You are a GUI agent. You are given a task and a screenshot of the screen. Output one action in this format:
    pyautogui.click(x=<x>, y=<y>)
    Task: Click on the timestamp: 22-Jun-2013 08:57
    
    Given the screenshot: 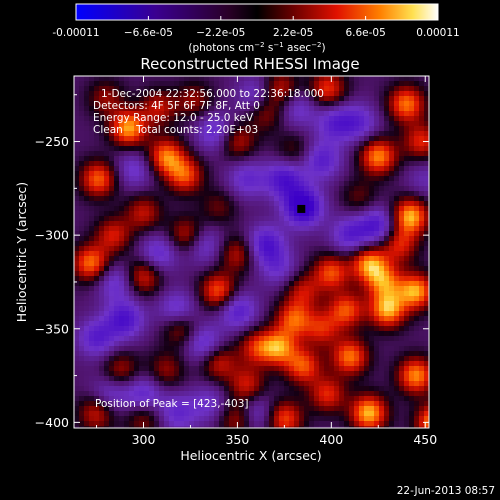 What is the action you would take?
    pyautogui.click(x=446, y=491)
    